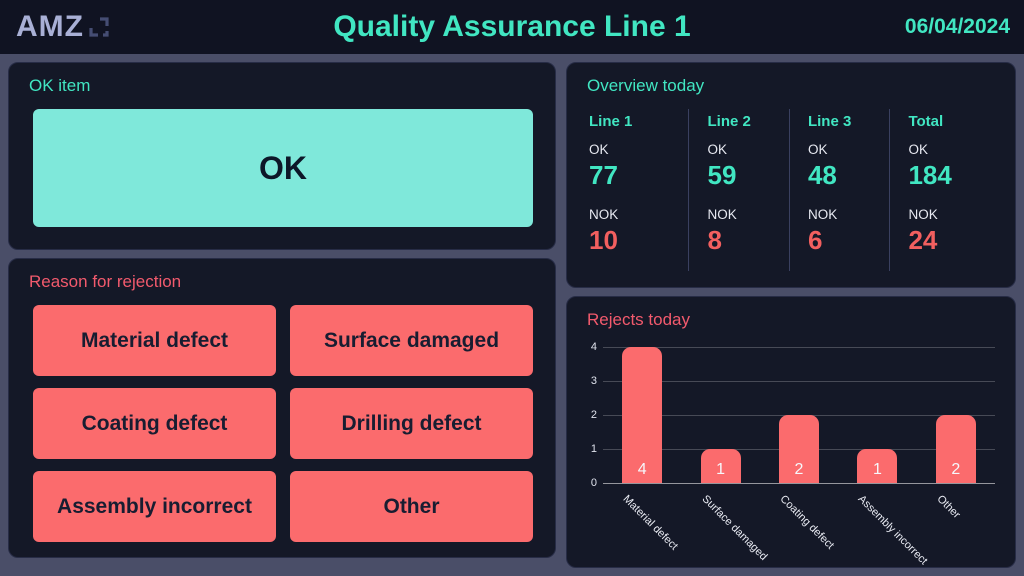  I want to click on ok-value: 48, so click(822, 175).